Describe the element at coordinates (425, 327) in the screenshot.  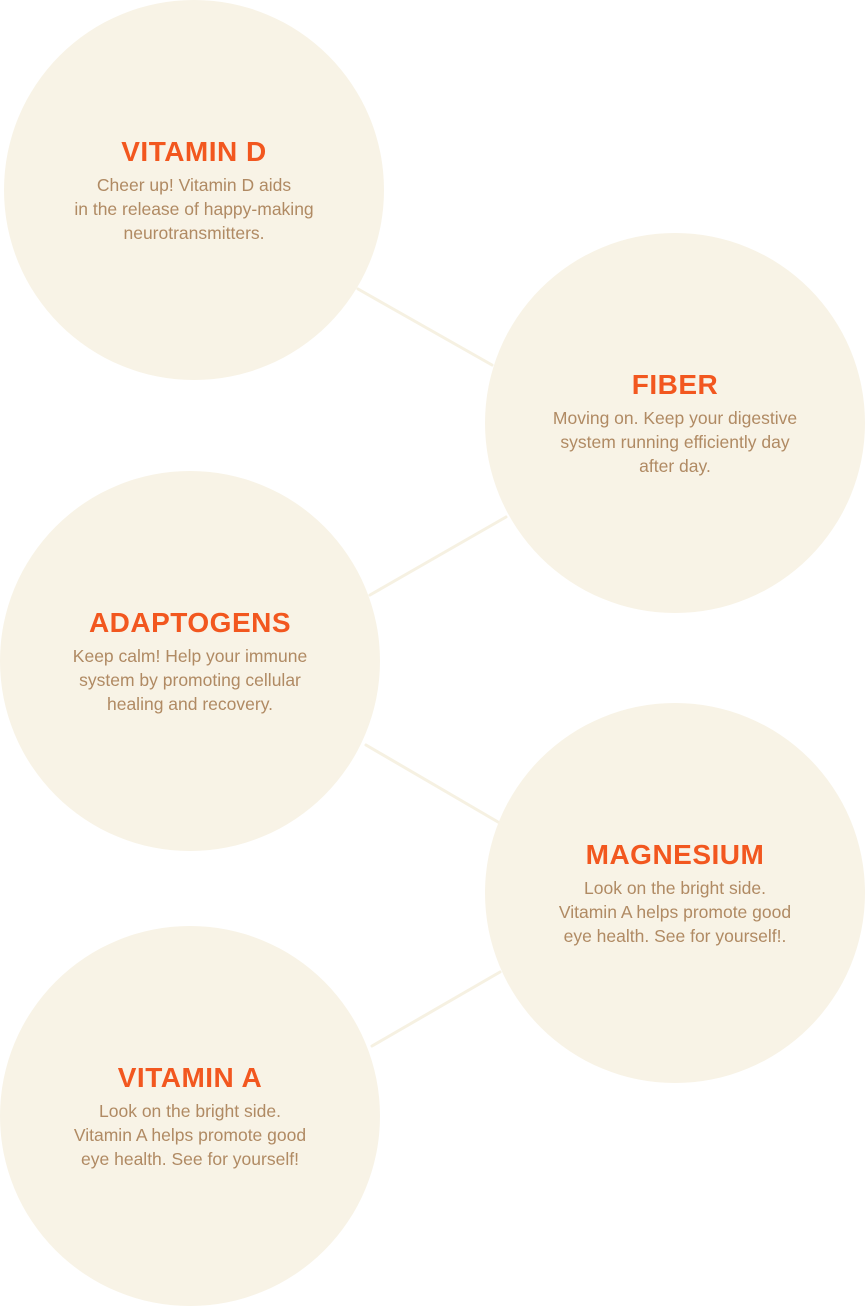
I see `connector-vitamin-d-fiber` at that location.